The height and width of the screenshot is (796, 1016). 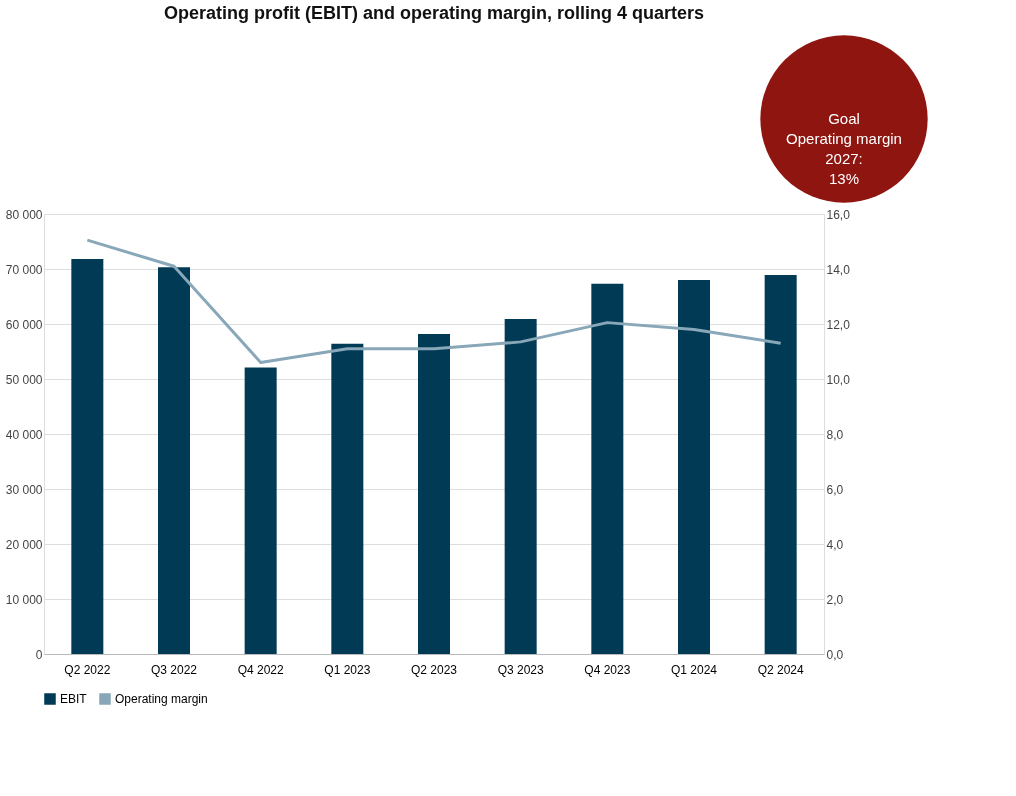 What do you see at coordinates (24, 489) in the screenshot?
I see `y-tick-label: 30 000` at bounding box center [24, 489].